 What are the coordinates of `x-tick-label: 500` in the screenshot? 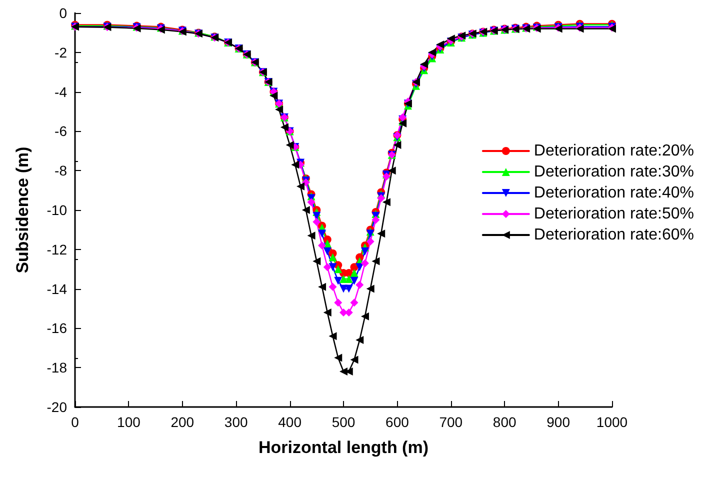 It's located at (344, 422).